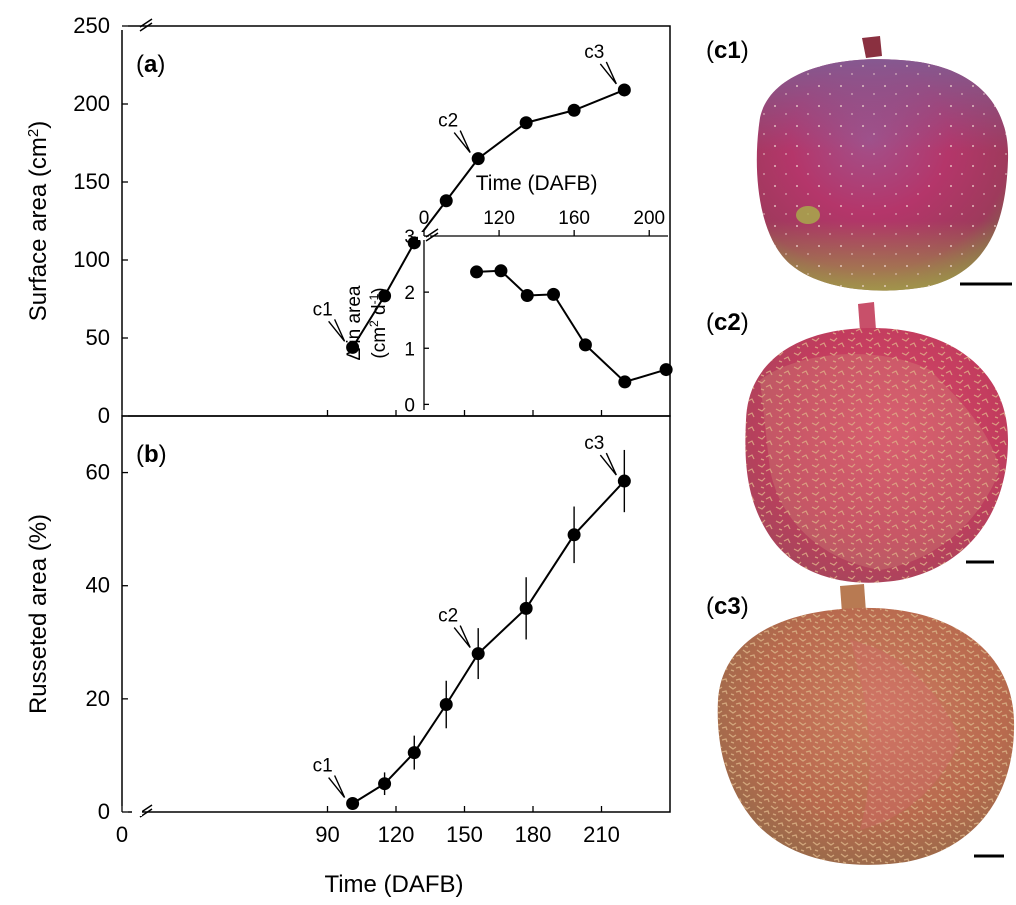 The image size is (1016, 905). I want to click on ylabel-b: Russeted area (%), so click(38, 614).